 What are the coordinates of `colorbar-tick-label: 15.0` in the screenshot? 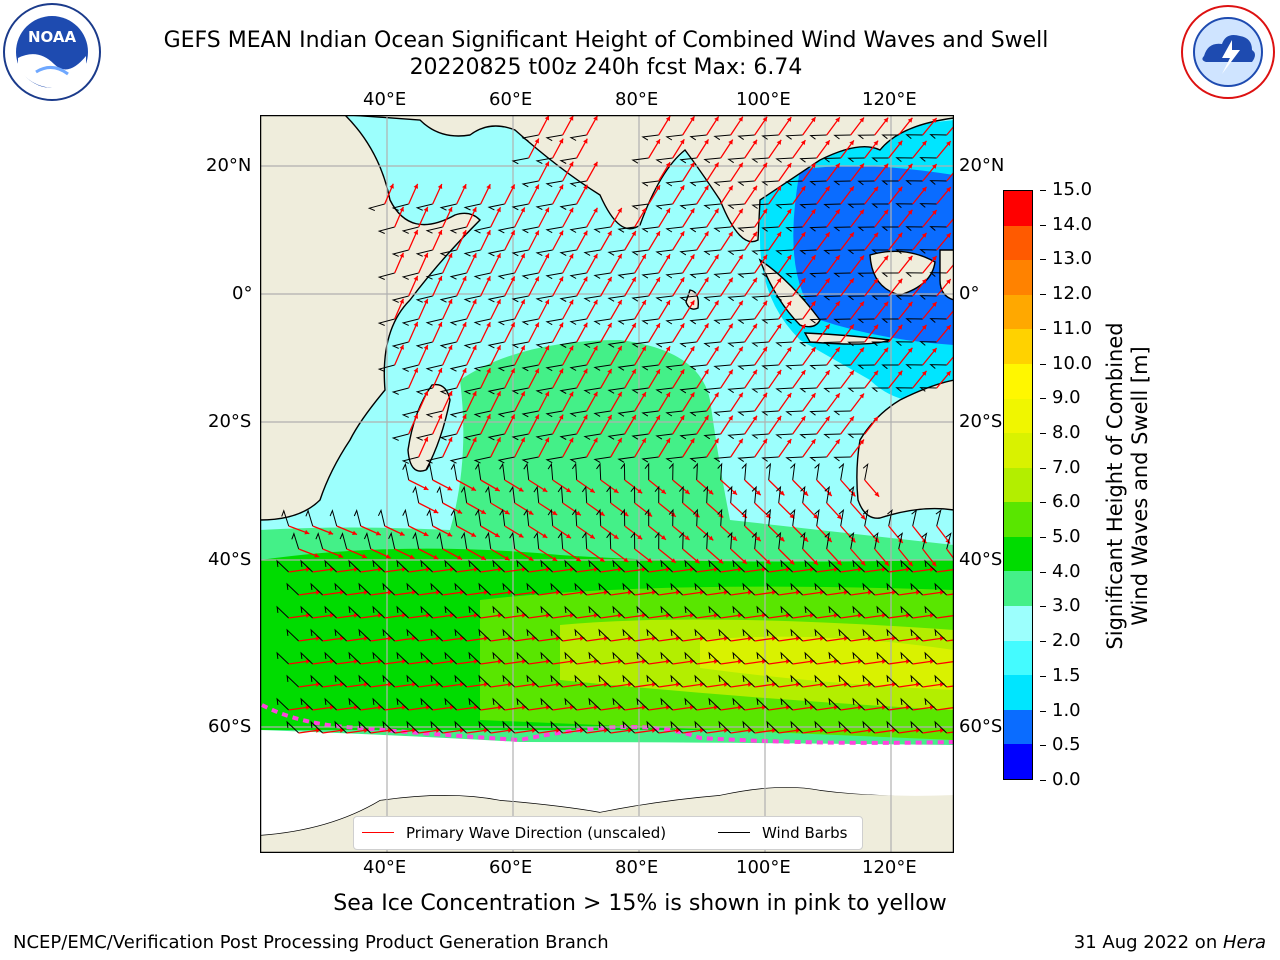 It's located at (1072, 189).